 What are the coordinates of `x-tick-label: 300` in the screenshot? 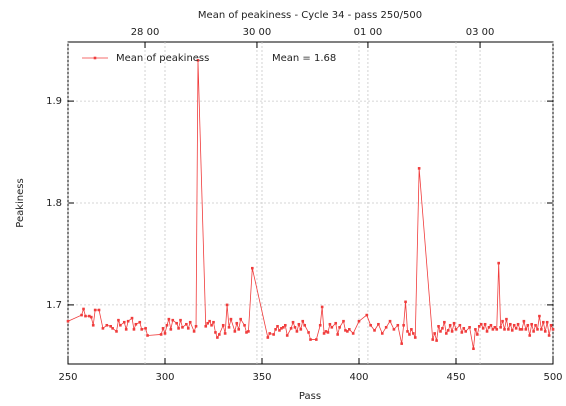 It's located at (164, 377).